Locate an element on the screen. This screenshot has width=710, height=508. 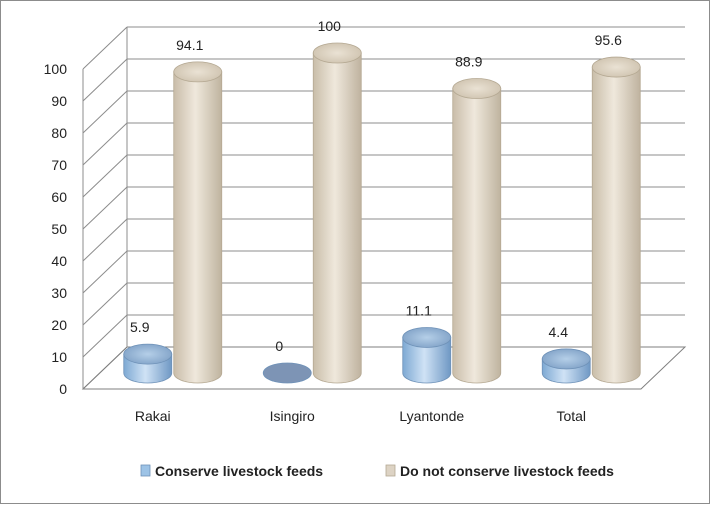
y-tick-label: 50 is located at coordinates (59, 229).